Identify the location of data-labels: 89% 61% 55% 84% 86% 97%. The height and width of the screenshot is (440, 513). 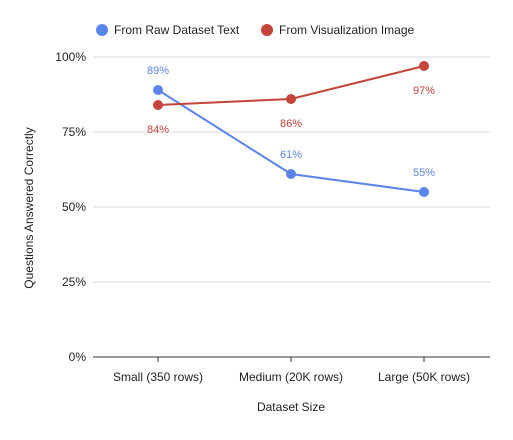
(291, 122).